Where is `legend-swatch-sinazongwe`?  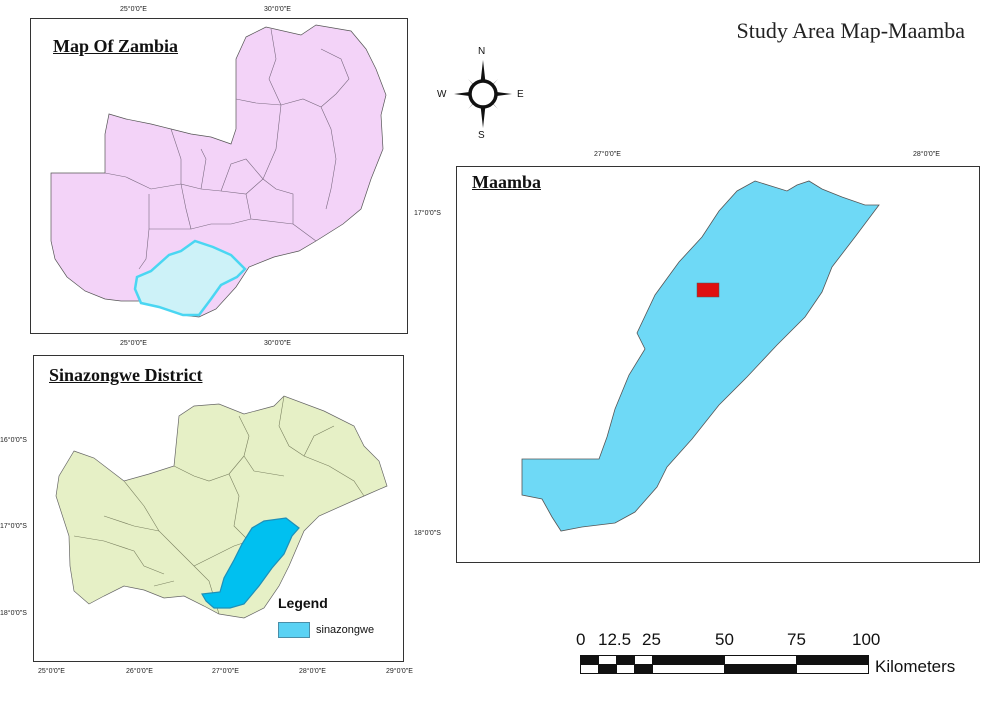 legend-swatch-sinazongwe is located at coordinates (294, 630).